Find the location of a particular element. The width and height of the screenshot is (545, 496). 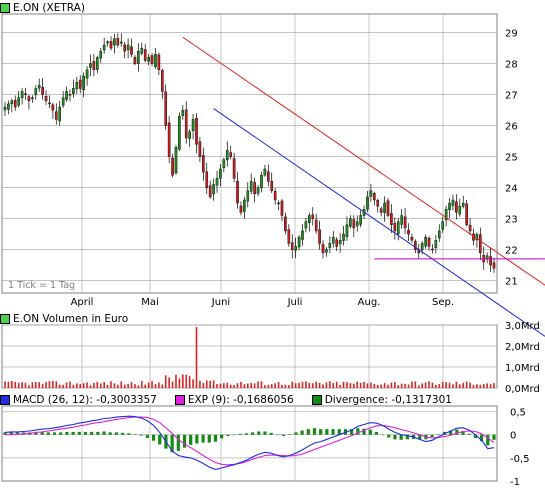

tick-note: 1 Tick = 1 Tag is located at coordinates (41, 285).